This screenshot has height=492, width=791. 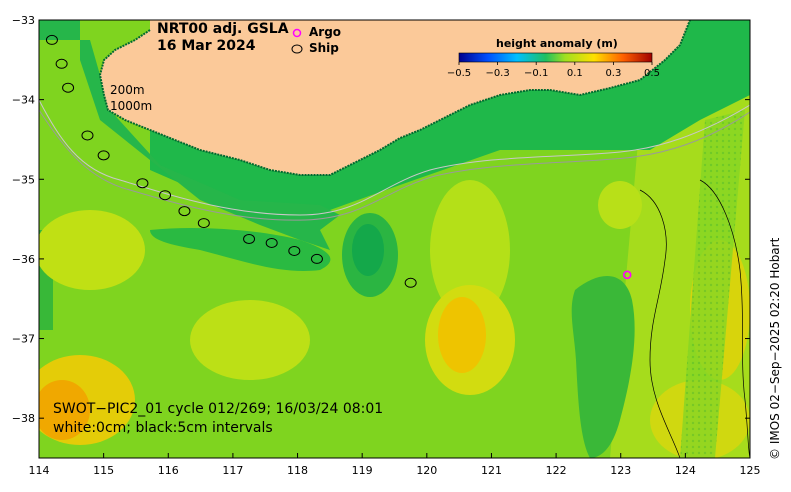 What do you see at coordinates (23, 339) in the screenshot?
I see `y-tick-label: −37` at bounding box center [23, 339].